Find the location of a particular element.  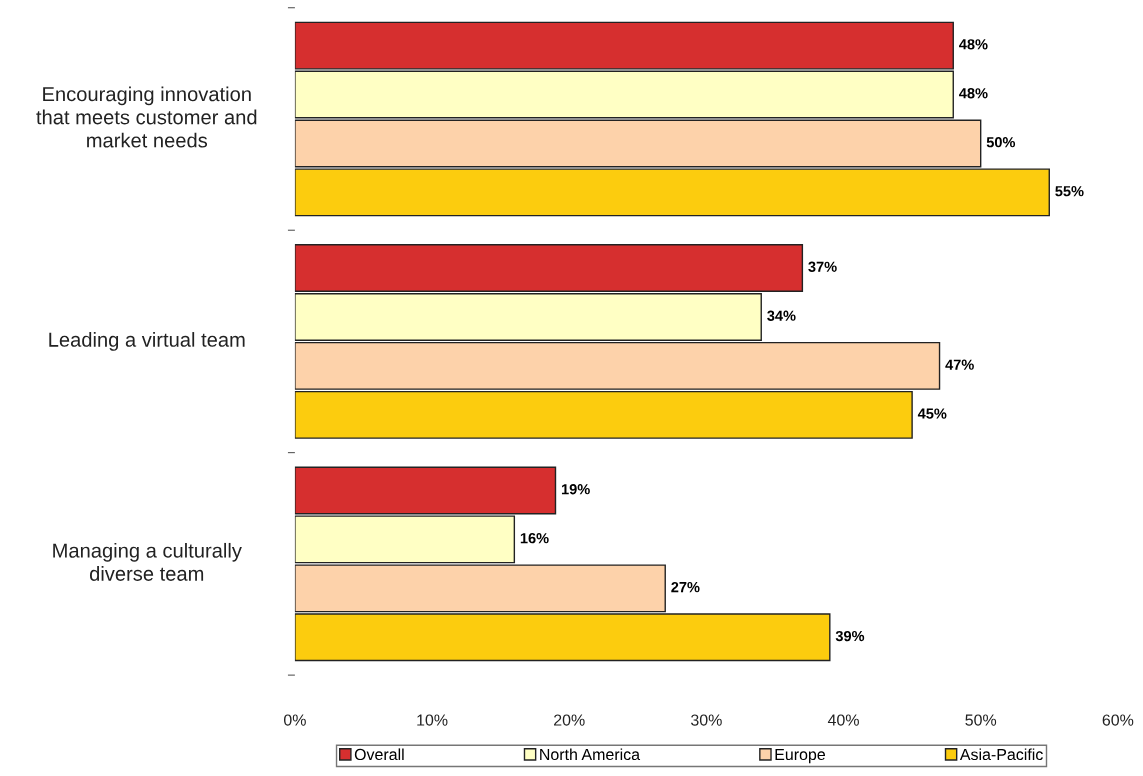

x-tick-label: 10% is located at coordinates (432, 720).